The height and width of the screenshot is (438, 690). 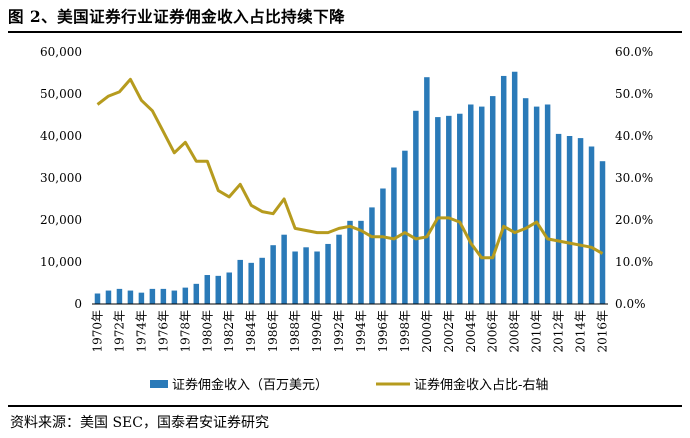 I want to click on left-axis-tick-label: 30,000, so click(x=61, y=178).